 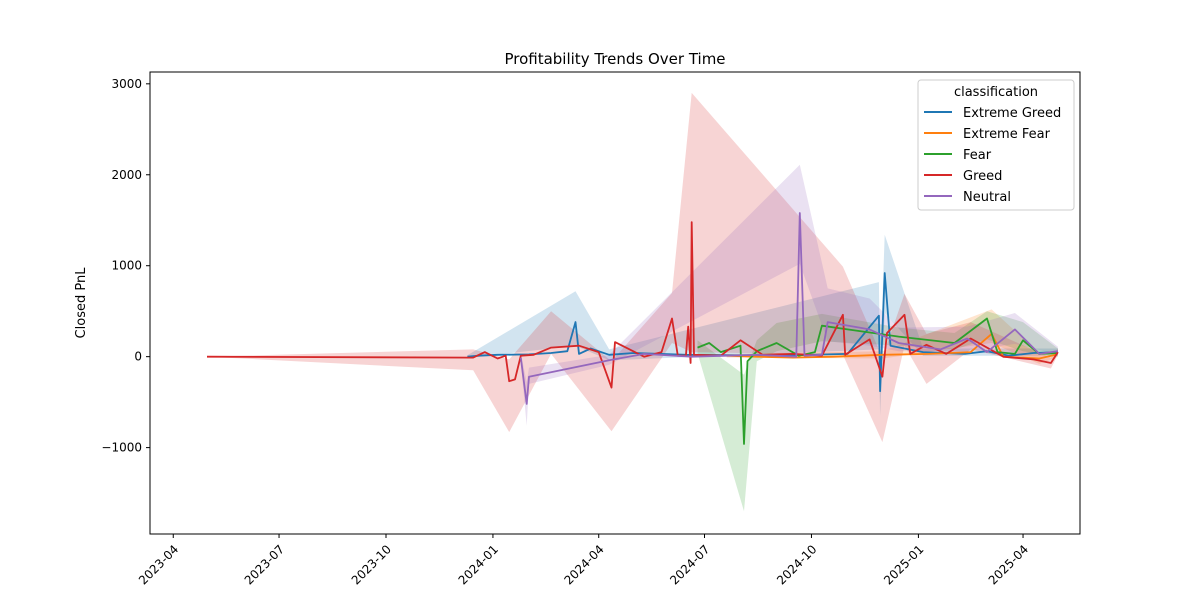 What do you see at coordinates (126, 175) in the screenshot?
I see `y-tick-label: 2000` at bounding box center [126, 175].